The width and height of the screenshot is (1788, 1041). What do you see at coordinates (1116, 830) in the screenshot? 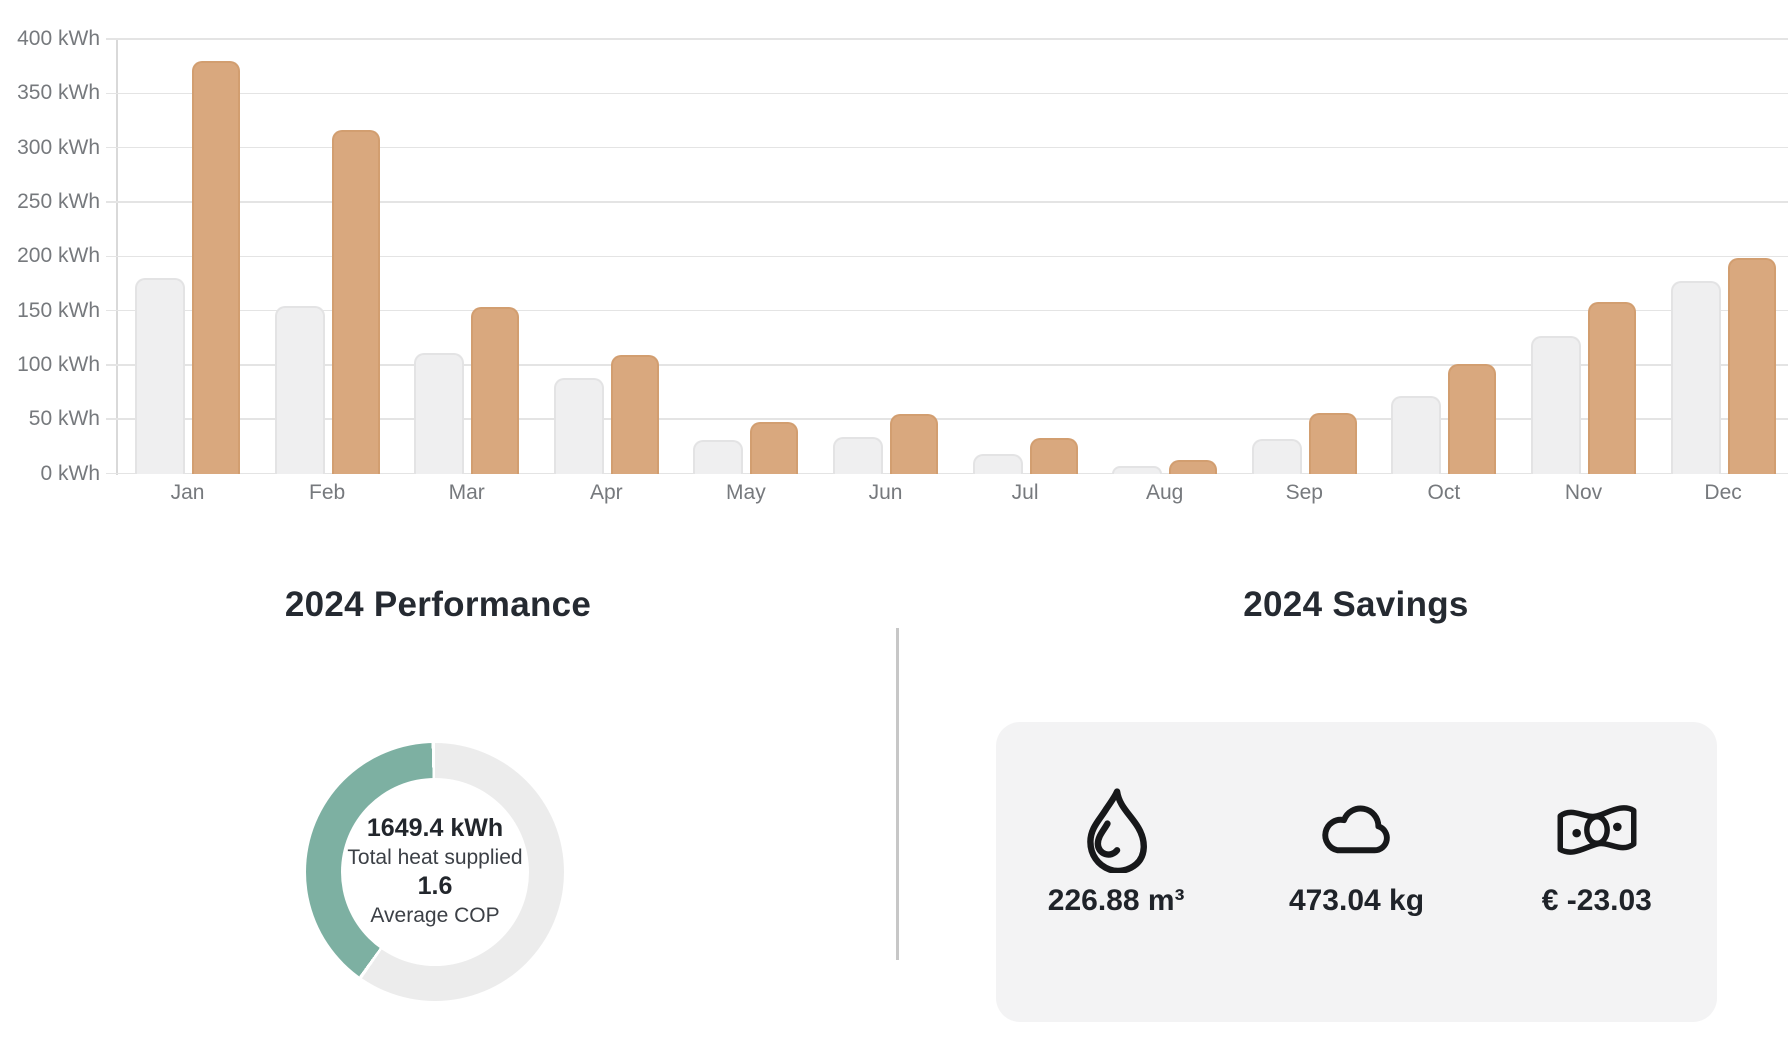
I see `flame-icon` at bounding box center [1116, 830].